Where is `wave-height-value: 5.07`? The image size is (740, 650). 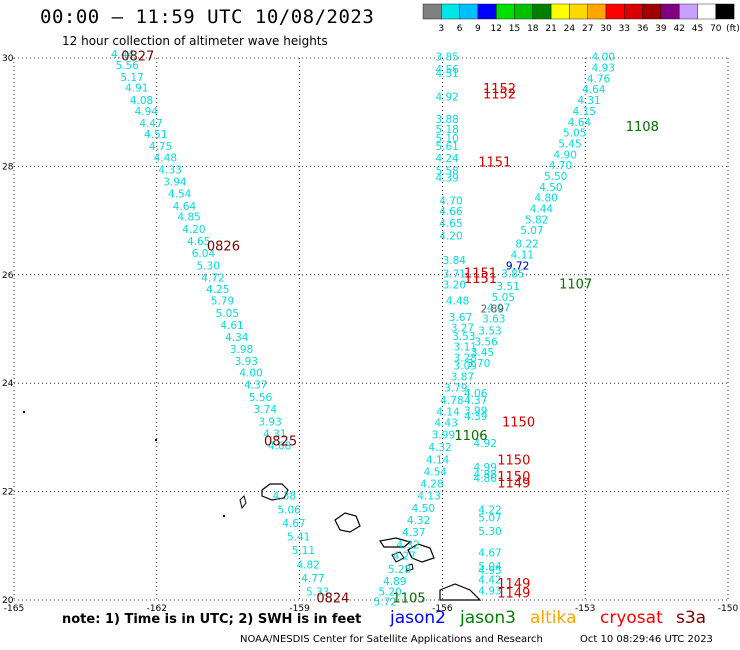 wave-height-value: 5.07 is located at coordinates (489, 518).